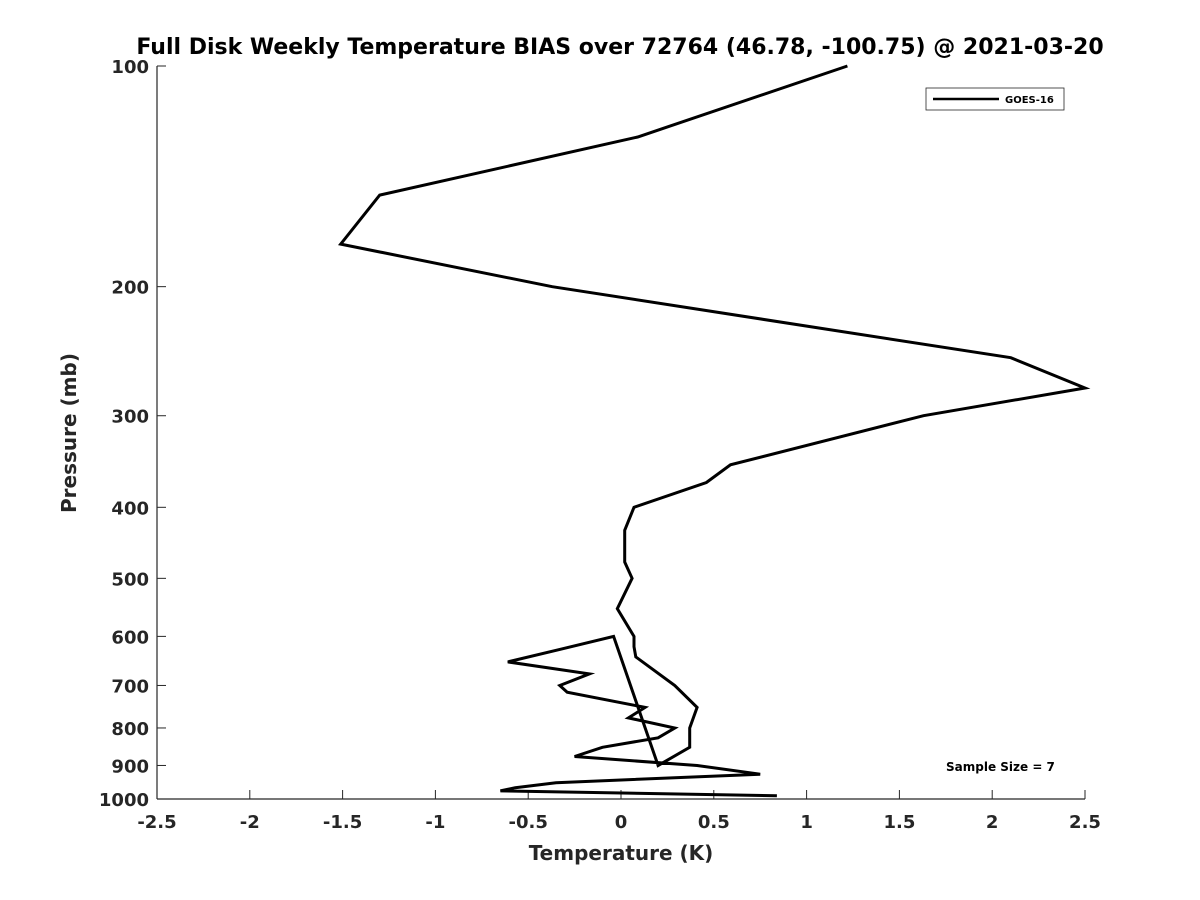 The width and height of the screenshot is (1200, 900). What do you see at coordinates (130, 729) in the screenshot?
I see `y-tick-label: 800` at bounding box center [130, 729].